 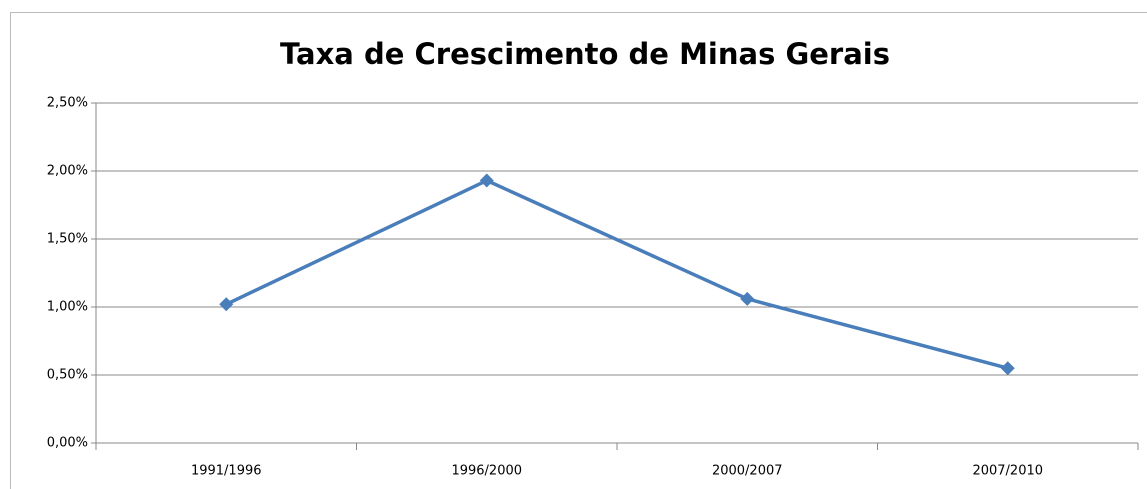 I want to click on y-tick-label: 1,00%, so click(x=67, y=307).